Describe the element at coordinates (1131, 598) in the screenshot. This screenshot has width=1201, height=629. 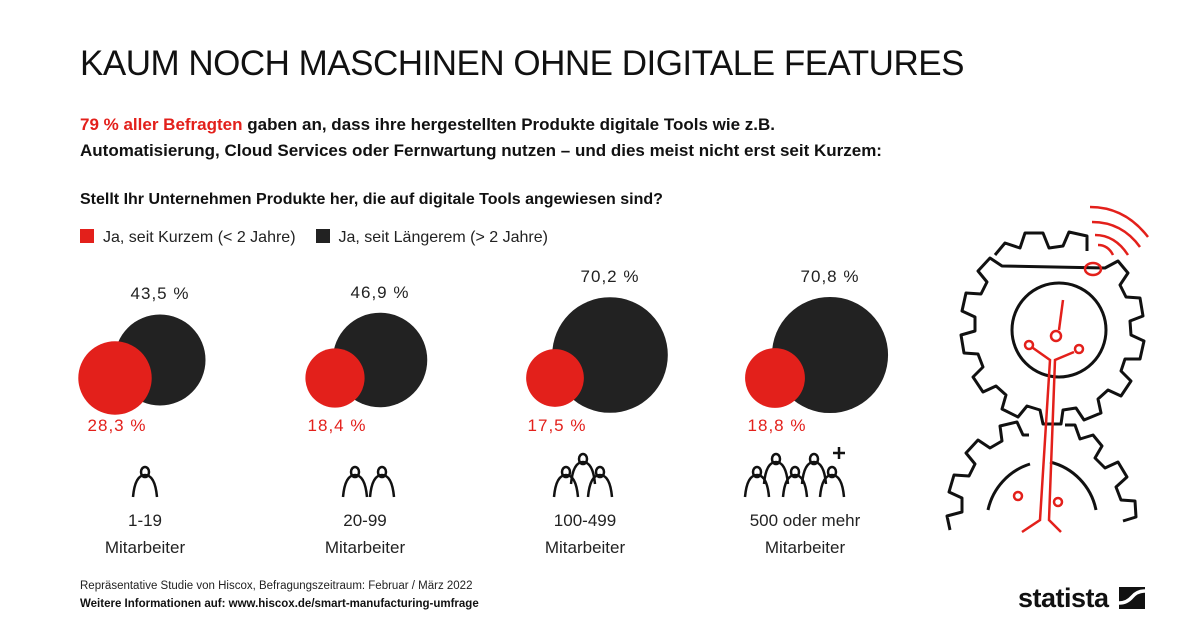
I see `statista-logo-icon` at that location.